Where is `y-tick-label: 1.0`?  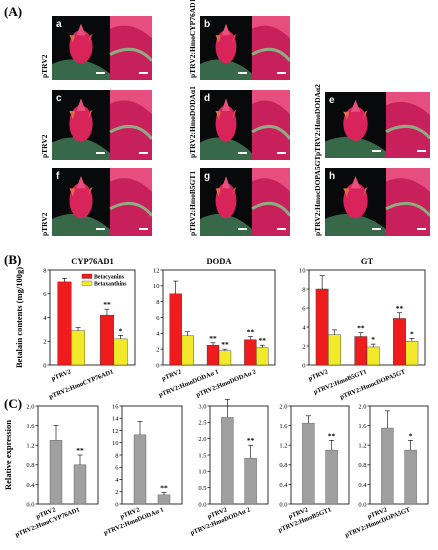
y-tick-label: 1.0 is located at coordinates (202, 472).